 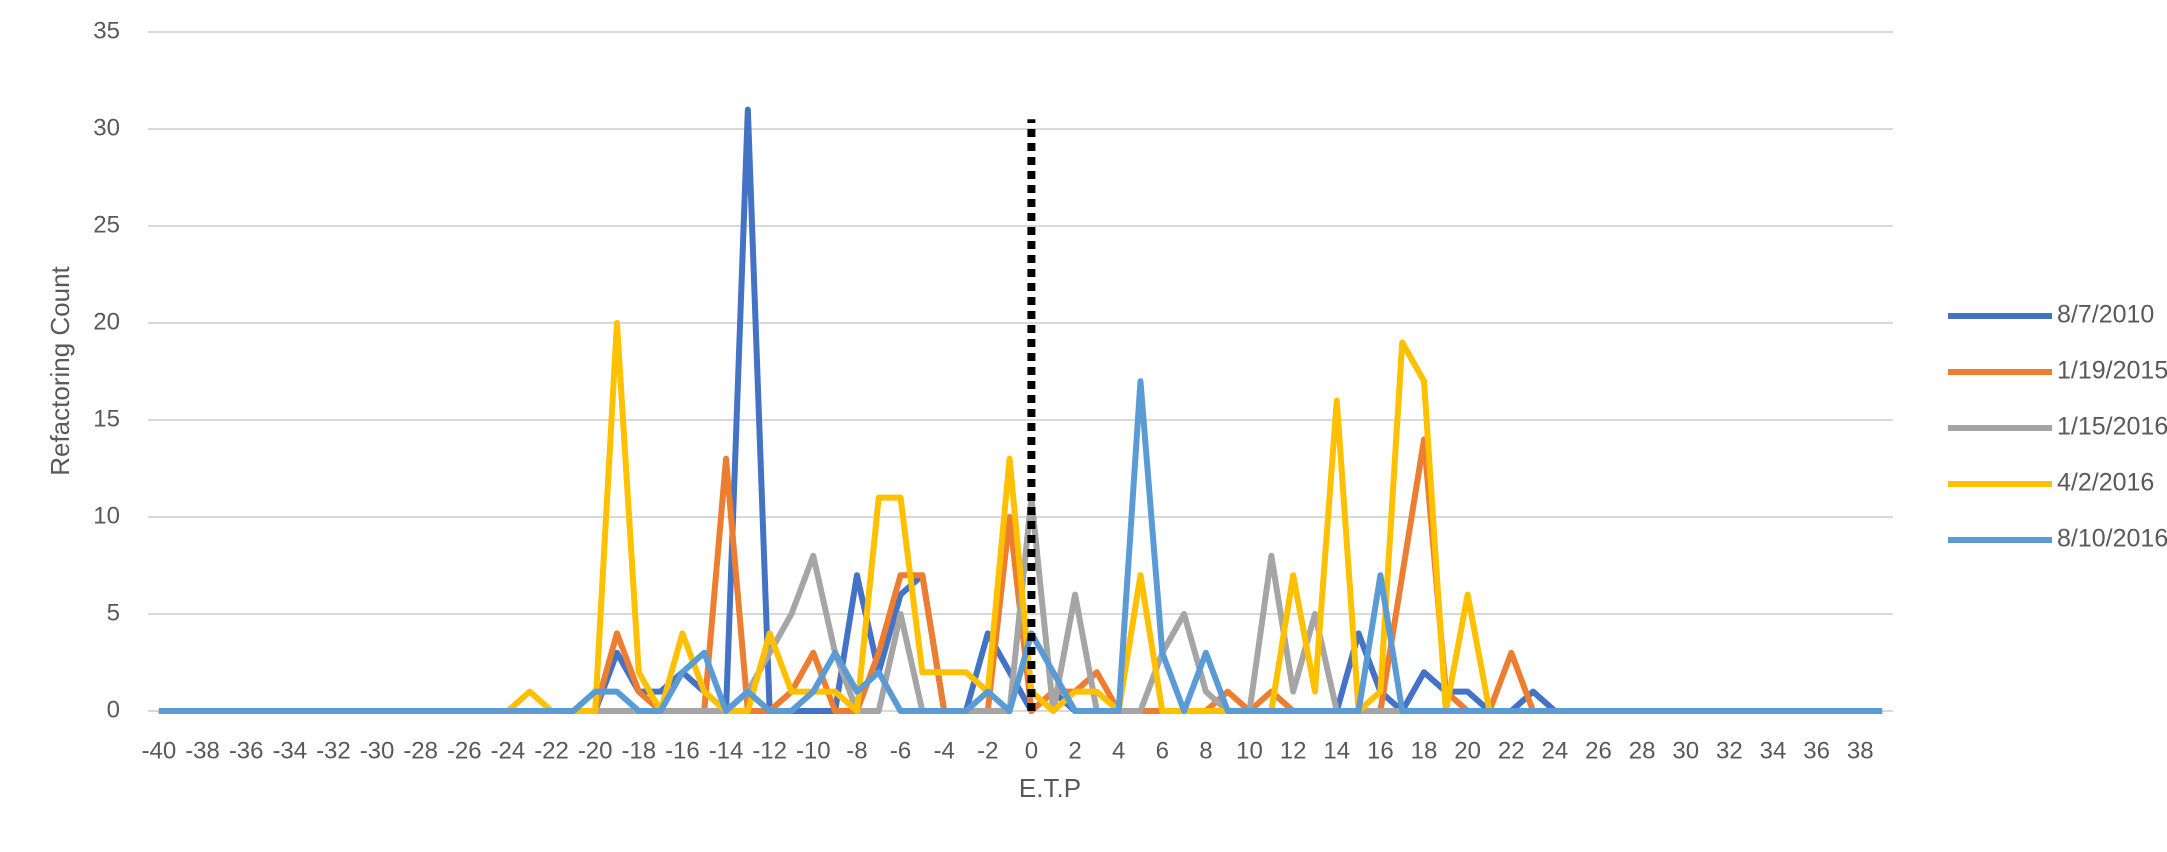 What do you see at coordinates (420, 750) in the screenshot?
I see `x-tick-label: -28` at bounding box center [420, 750].